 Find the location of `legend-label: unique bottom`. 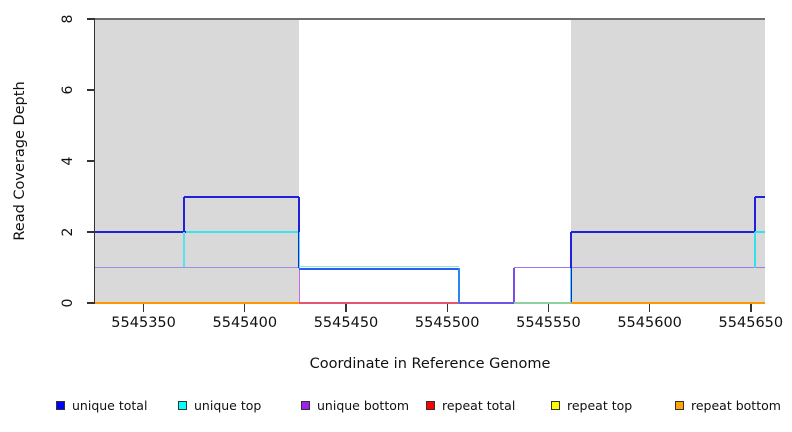

legend-label: unique bottom is located at coordinates (363, 405).